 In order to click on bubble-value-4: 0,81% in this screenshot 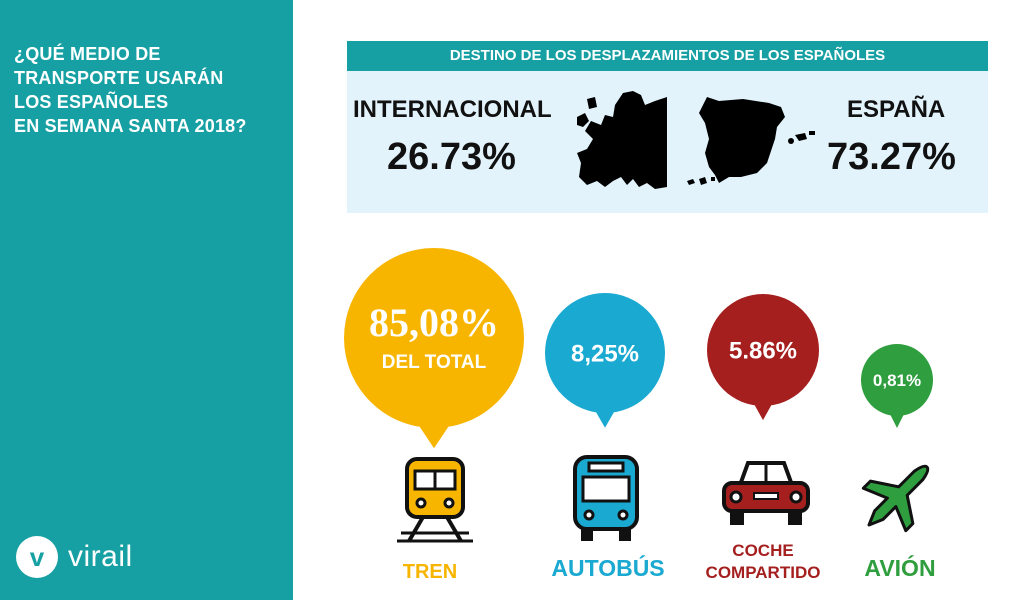, I will do `click(897, 380)`.